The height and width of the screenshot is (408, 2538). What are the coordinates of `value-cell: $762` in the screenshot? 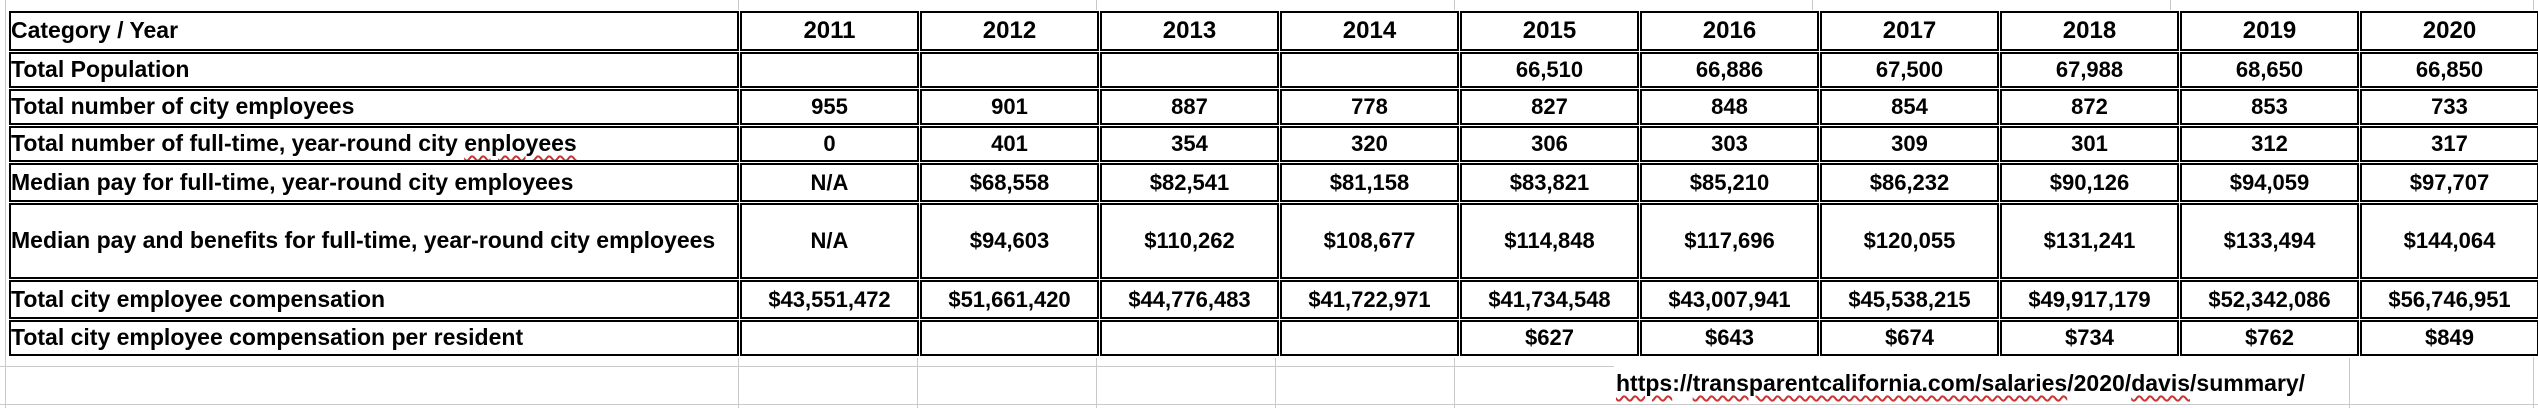 It's located at (2269, 338).